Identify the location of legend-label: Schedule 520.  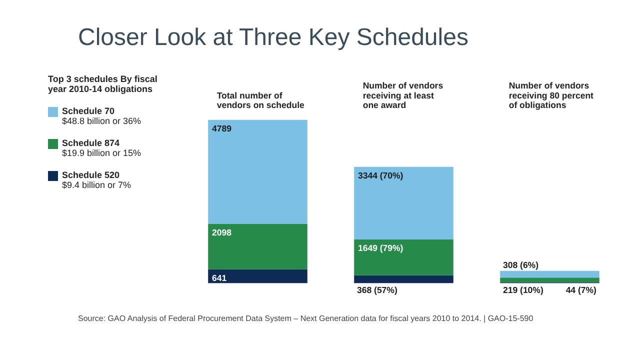
(91, 175).